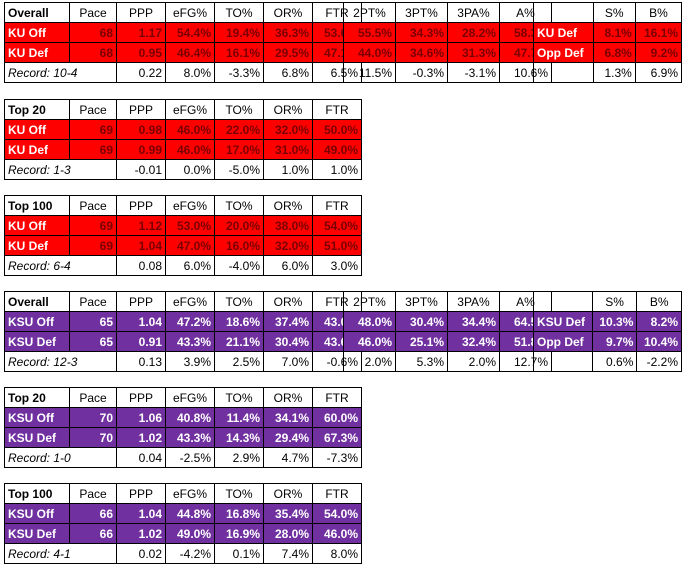 Image resolution: width=682 pixels, height=565 pixels. I want to click on table-row: KU Off 68 1.17 54.4% 19.4% 36.3% 53.6%, so click(183, 32).